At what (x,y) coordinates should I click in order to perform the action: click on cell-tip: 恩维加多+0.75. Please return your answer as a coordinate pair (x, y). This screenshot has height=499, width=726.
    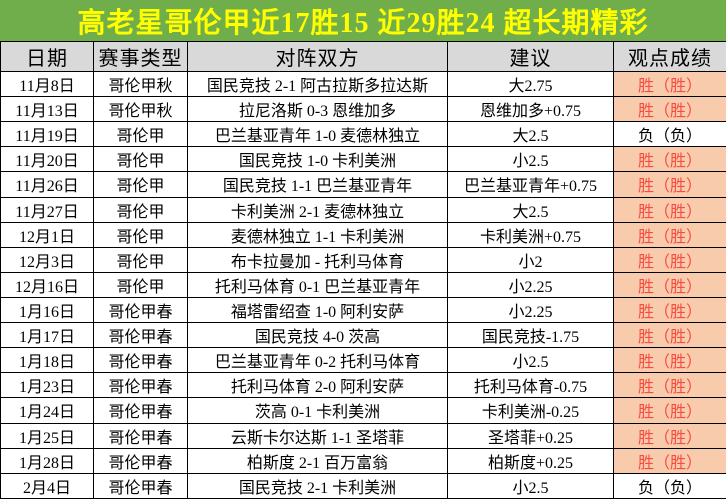
    Looking at the image, I should click on (530, 109).